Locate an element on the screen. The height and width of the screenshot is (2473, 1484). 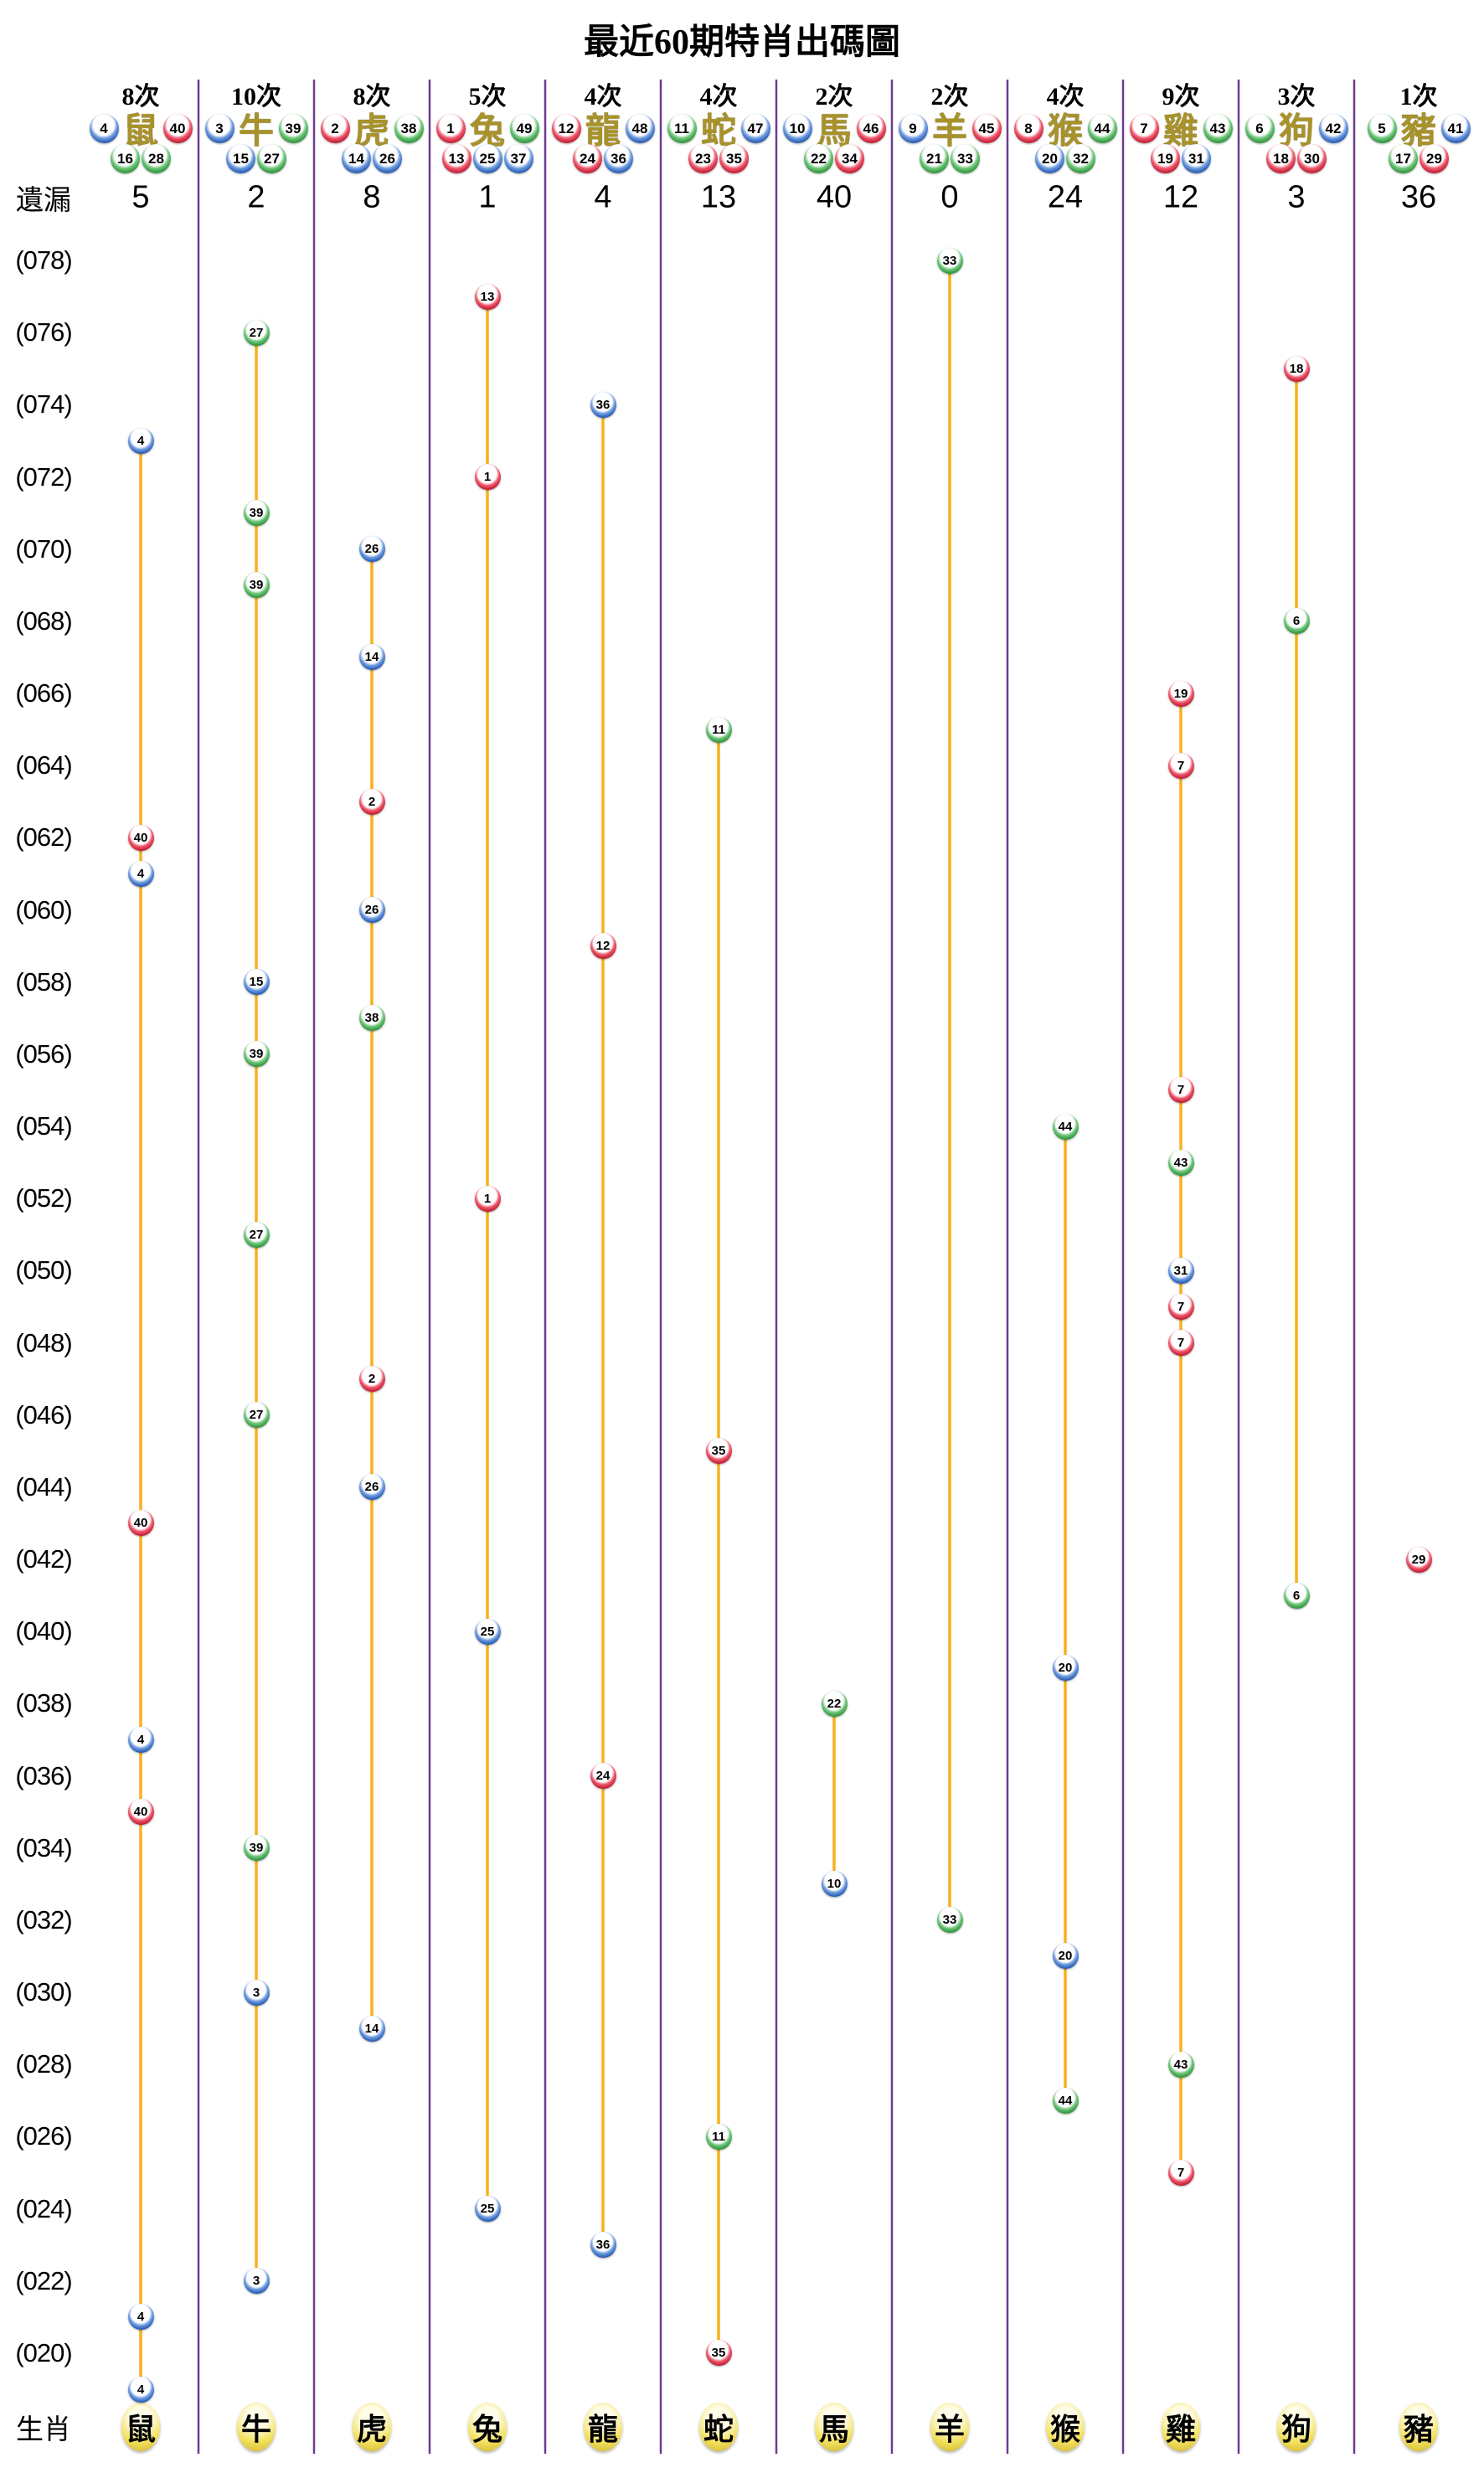
chart-ball: 39 is located at coordinates (256, 1054).